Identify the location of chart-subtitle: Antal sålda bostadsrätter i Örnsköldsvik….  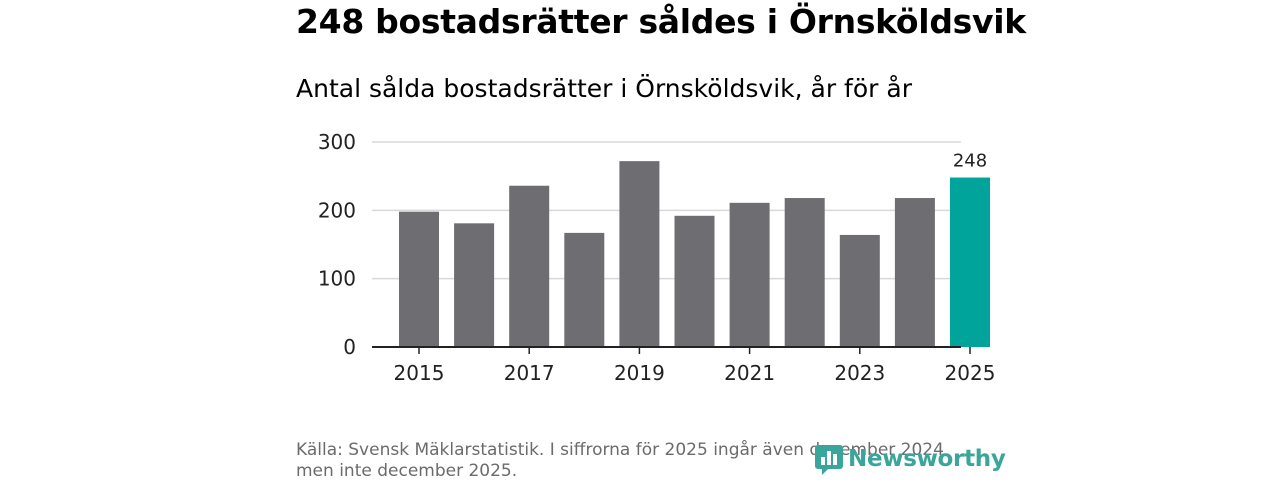
(604, 88).